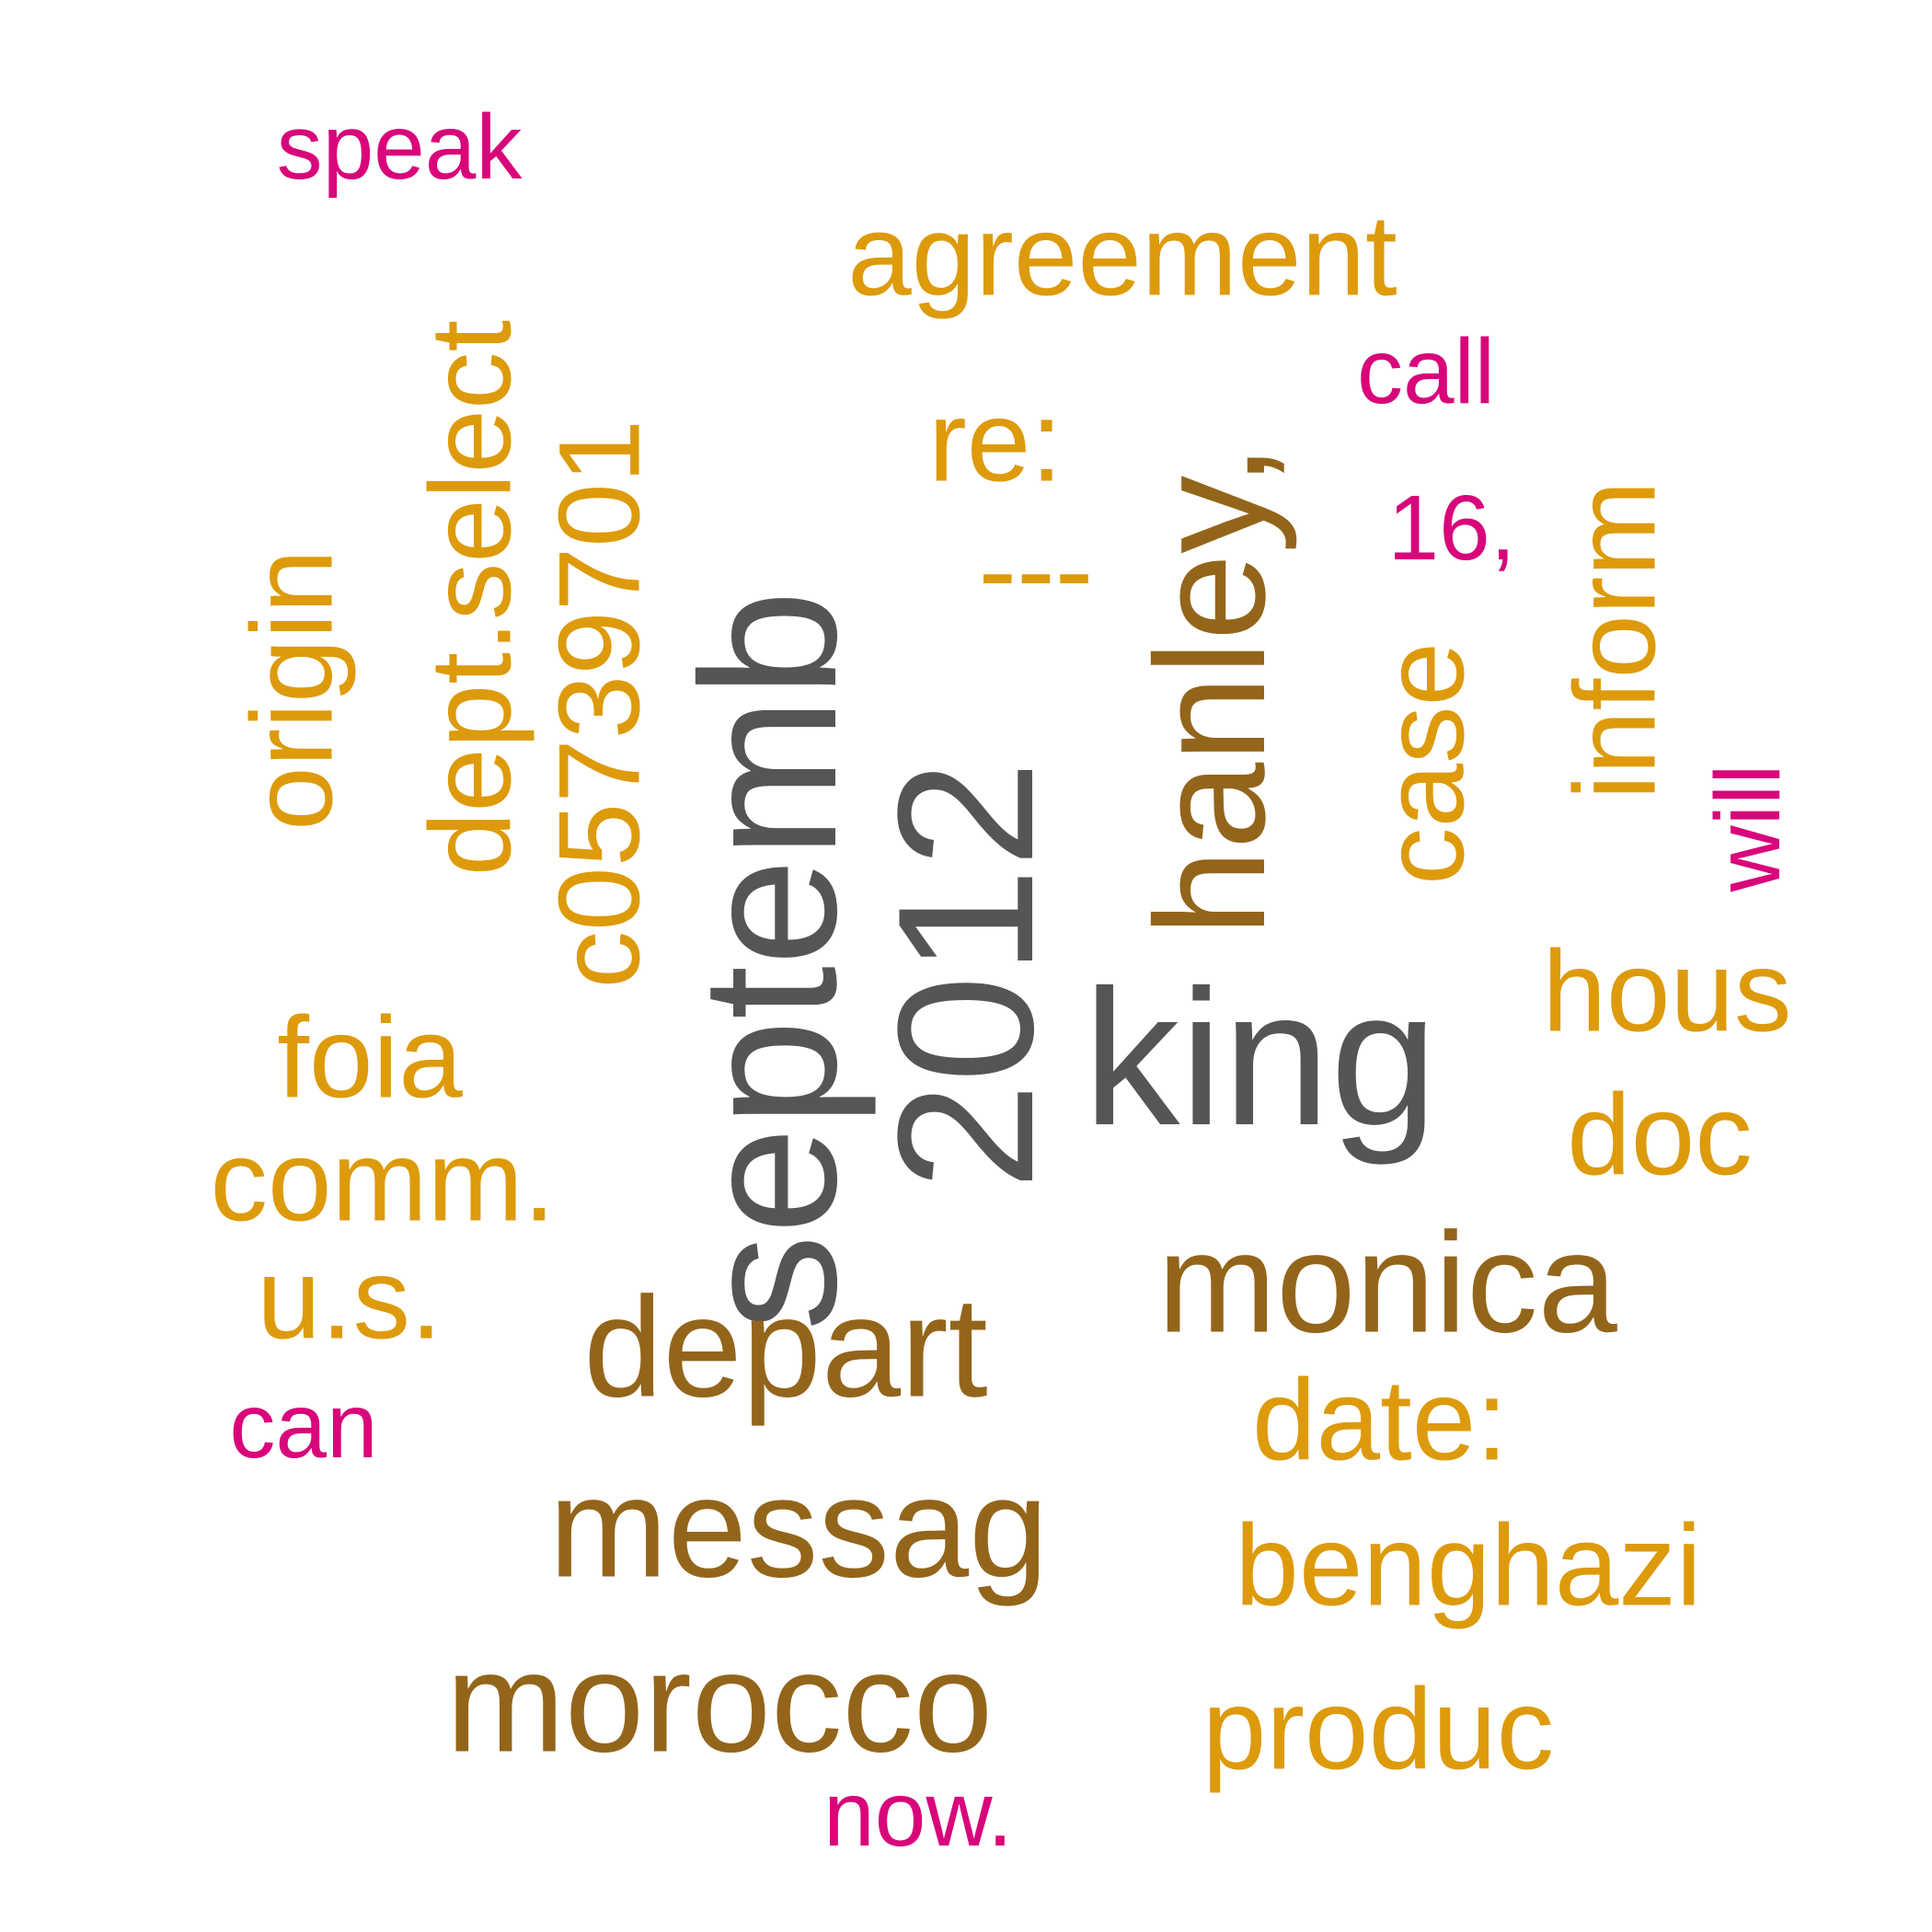  I want to click on word-inform: inform, so click(1615, 640).